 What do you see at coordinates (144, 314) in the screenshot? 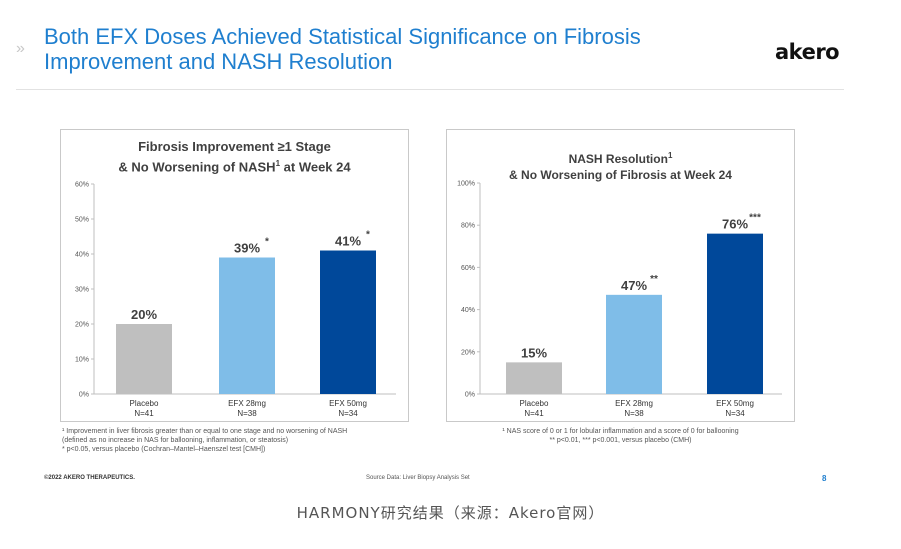
I see `data-label: 20%` at bounding box center [144, 314].